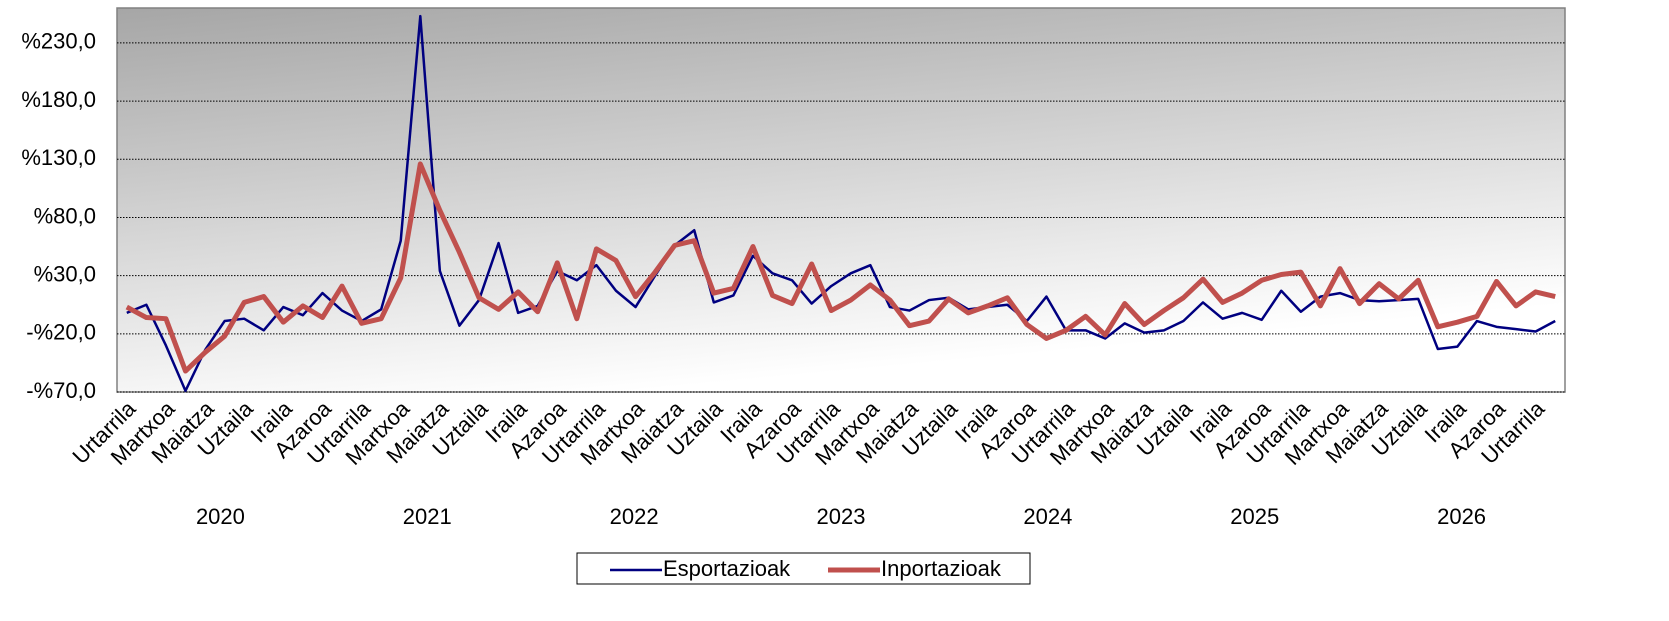  I want to click on year-label: 2026, so click(1461, 516).